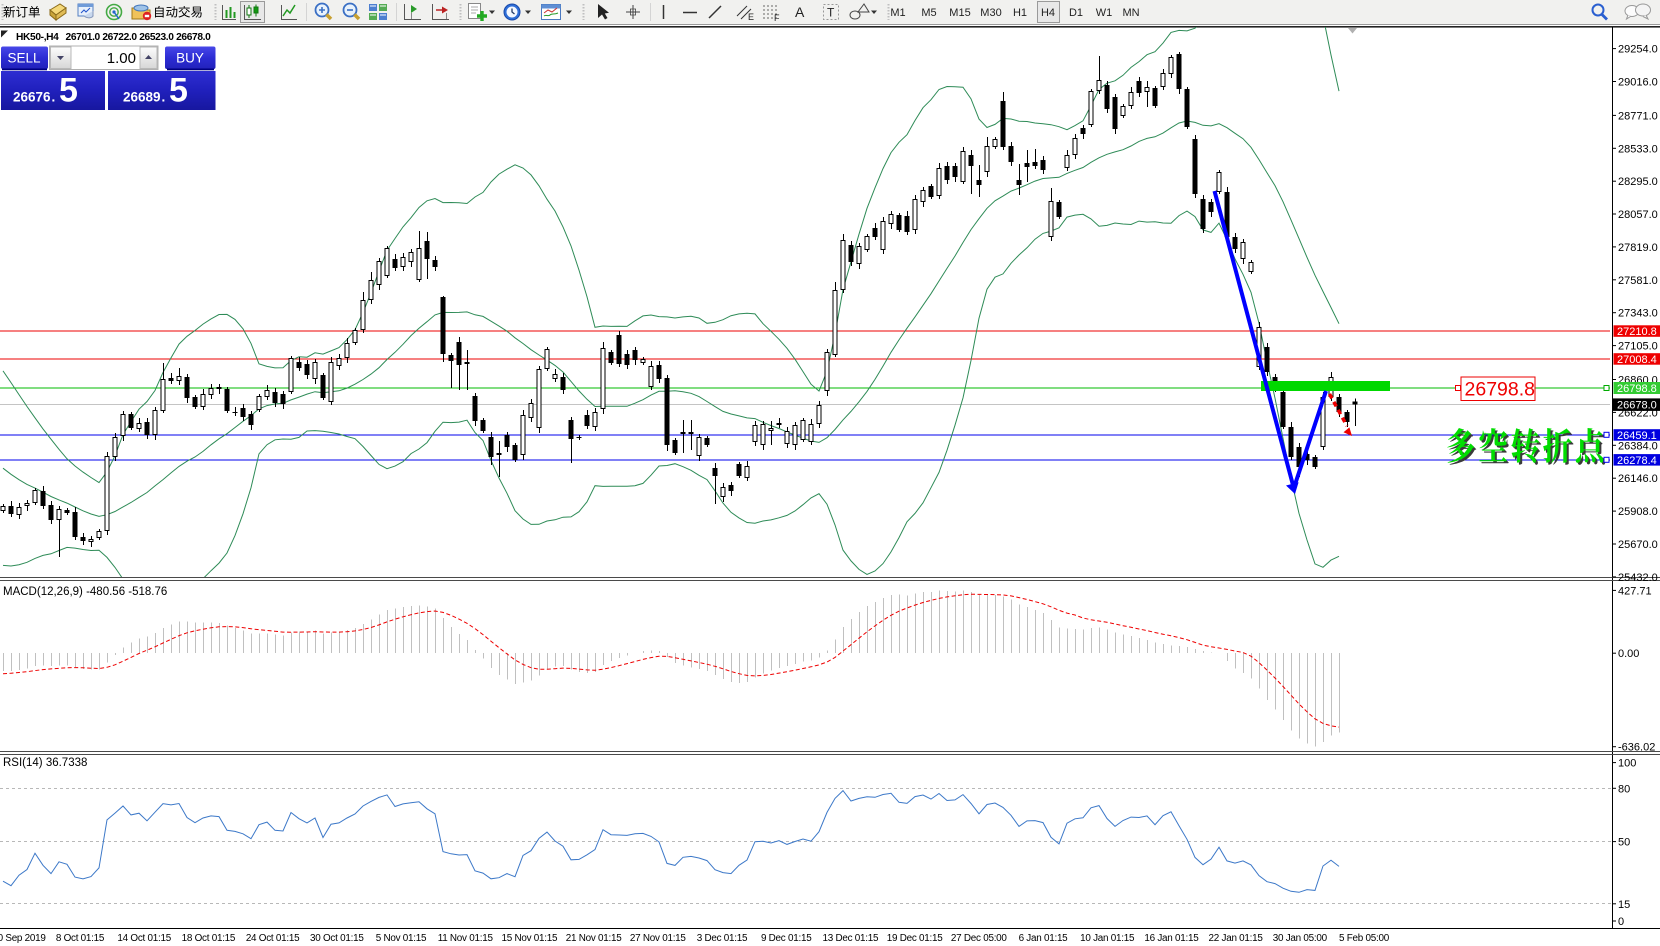 The width and height of the screenshot is (1660, 946). What do you see at coordinates (658, 938) in the screenshot?
I see `svg-text: 27 Nov 01:15` at bounding box center [658, 938].